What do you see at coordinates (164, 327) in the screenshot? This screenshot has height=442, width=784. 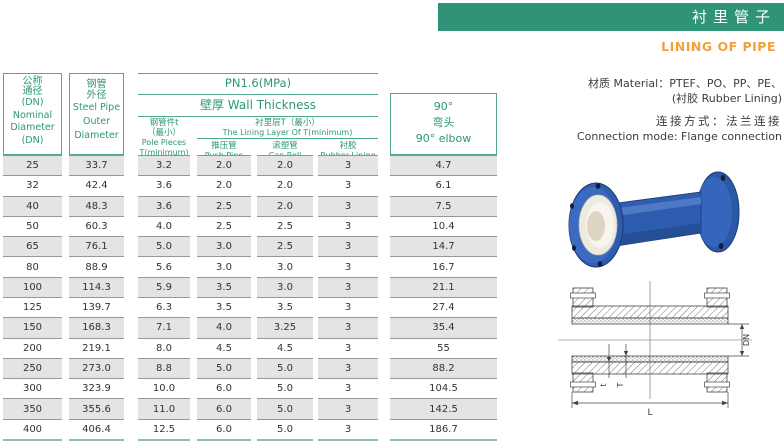 I see `table-cell: 7.1` at bounding box center [164, 327].